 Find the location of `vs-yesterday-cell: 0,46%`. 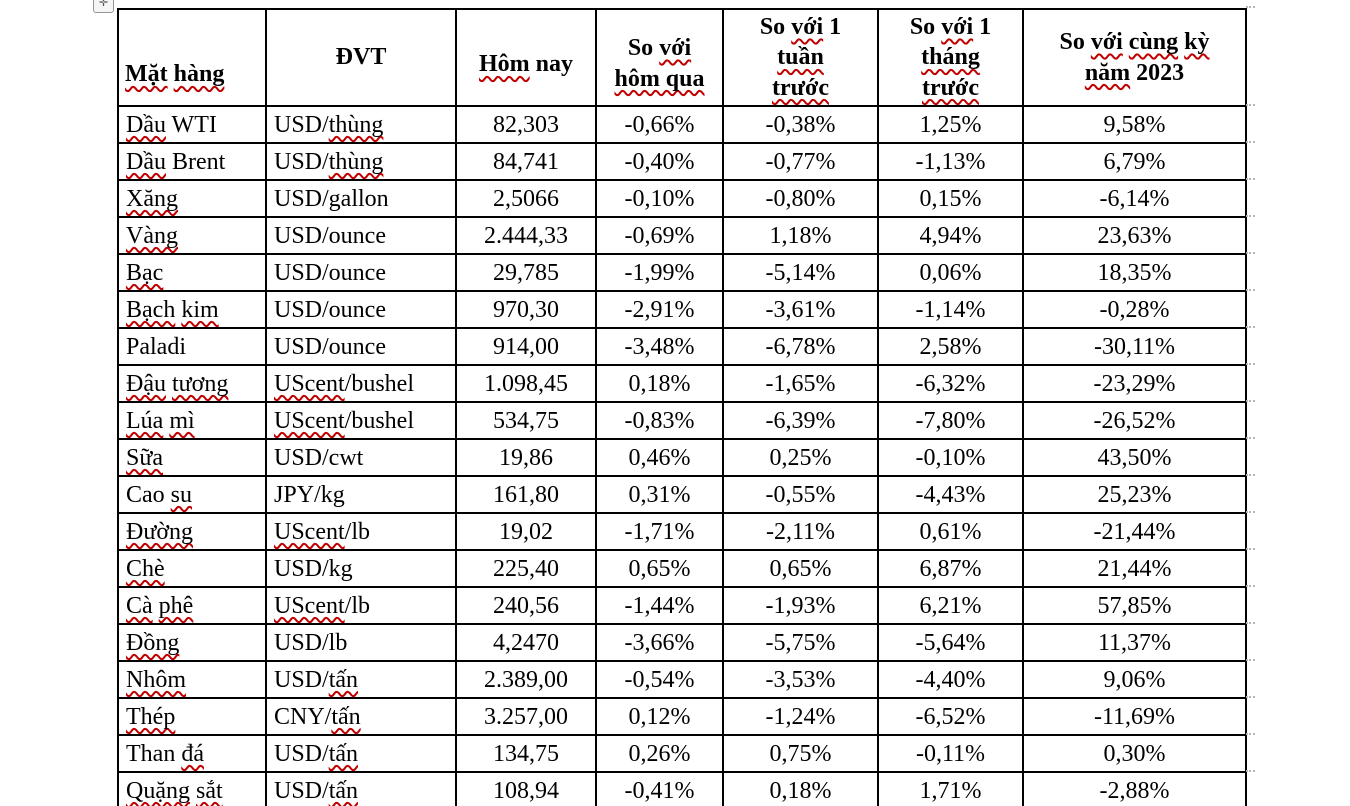

vs-yesterday-cell: 0,46% is located at coordinates (659, 457).